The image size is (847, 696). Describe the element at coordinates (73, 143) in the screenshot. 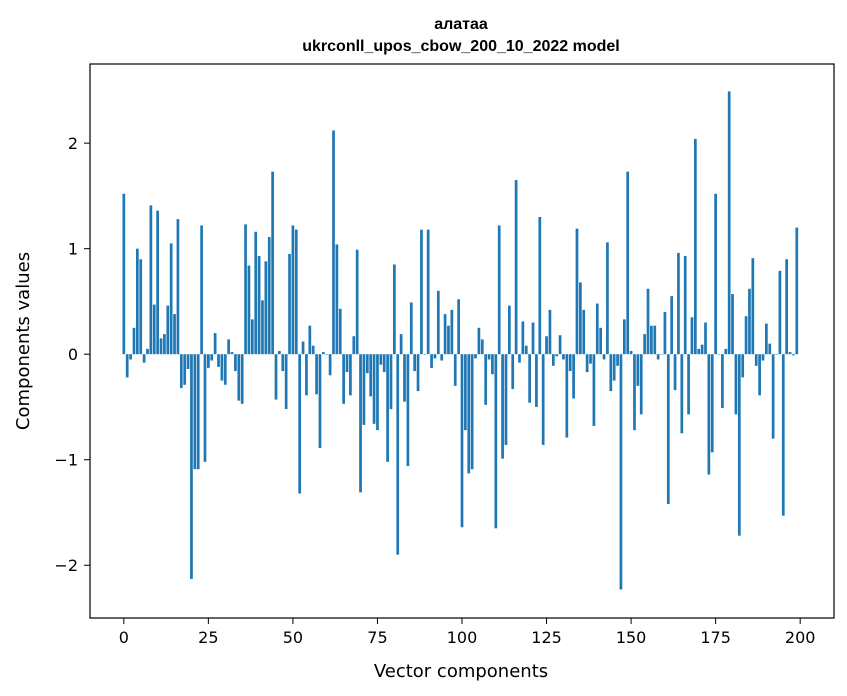

I see `y-tick-label: 2` at that location.